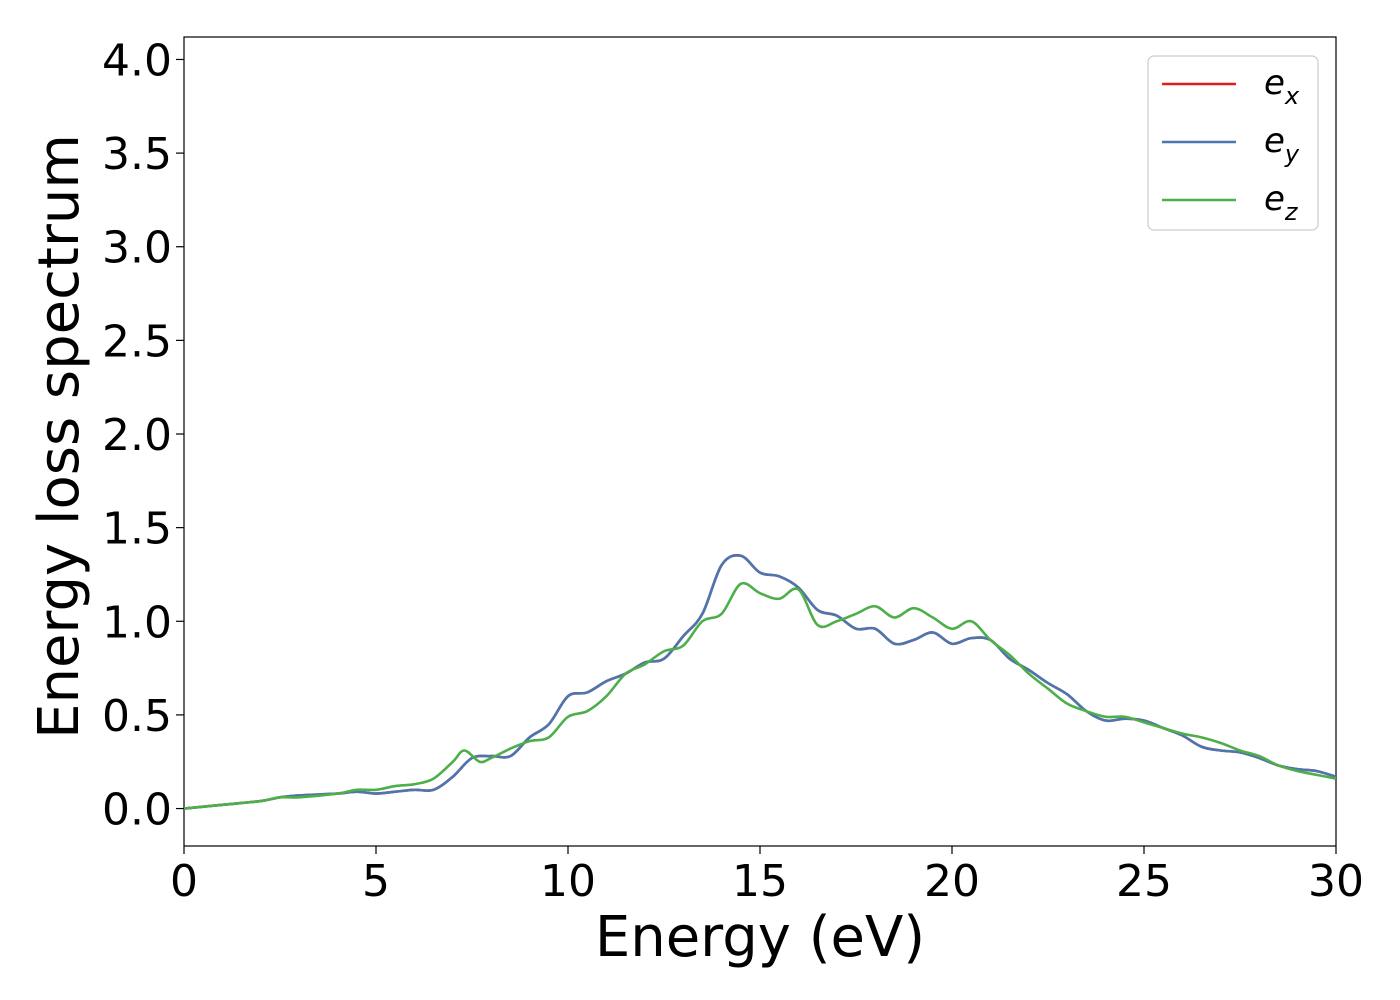  Describe the element at coordinates (568, 881) in the screenshot. I see `x-tick-label: 10` at that location.